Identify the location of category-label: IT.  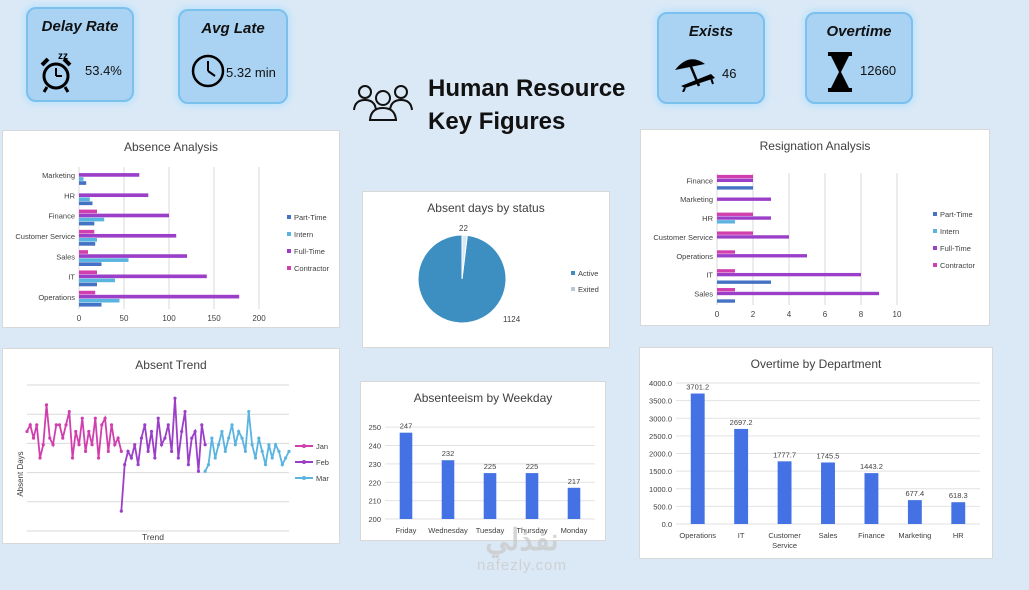
(71, 277).